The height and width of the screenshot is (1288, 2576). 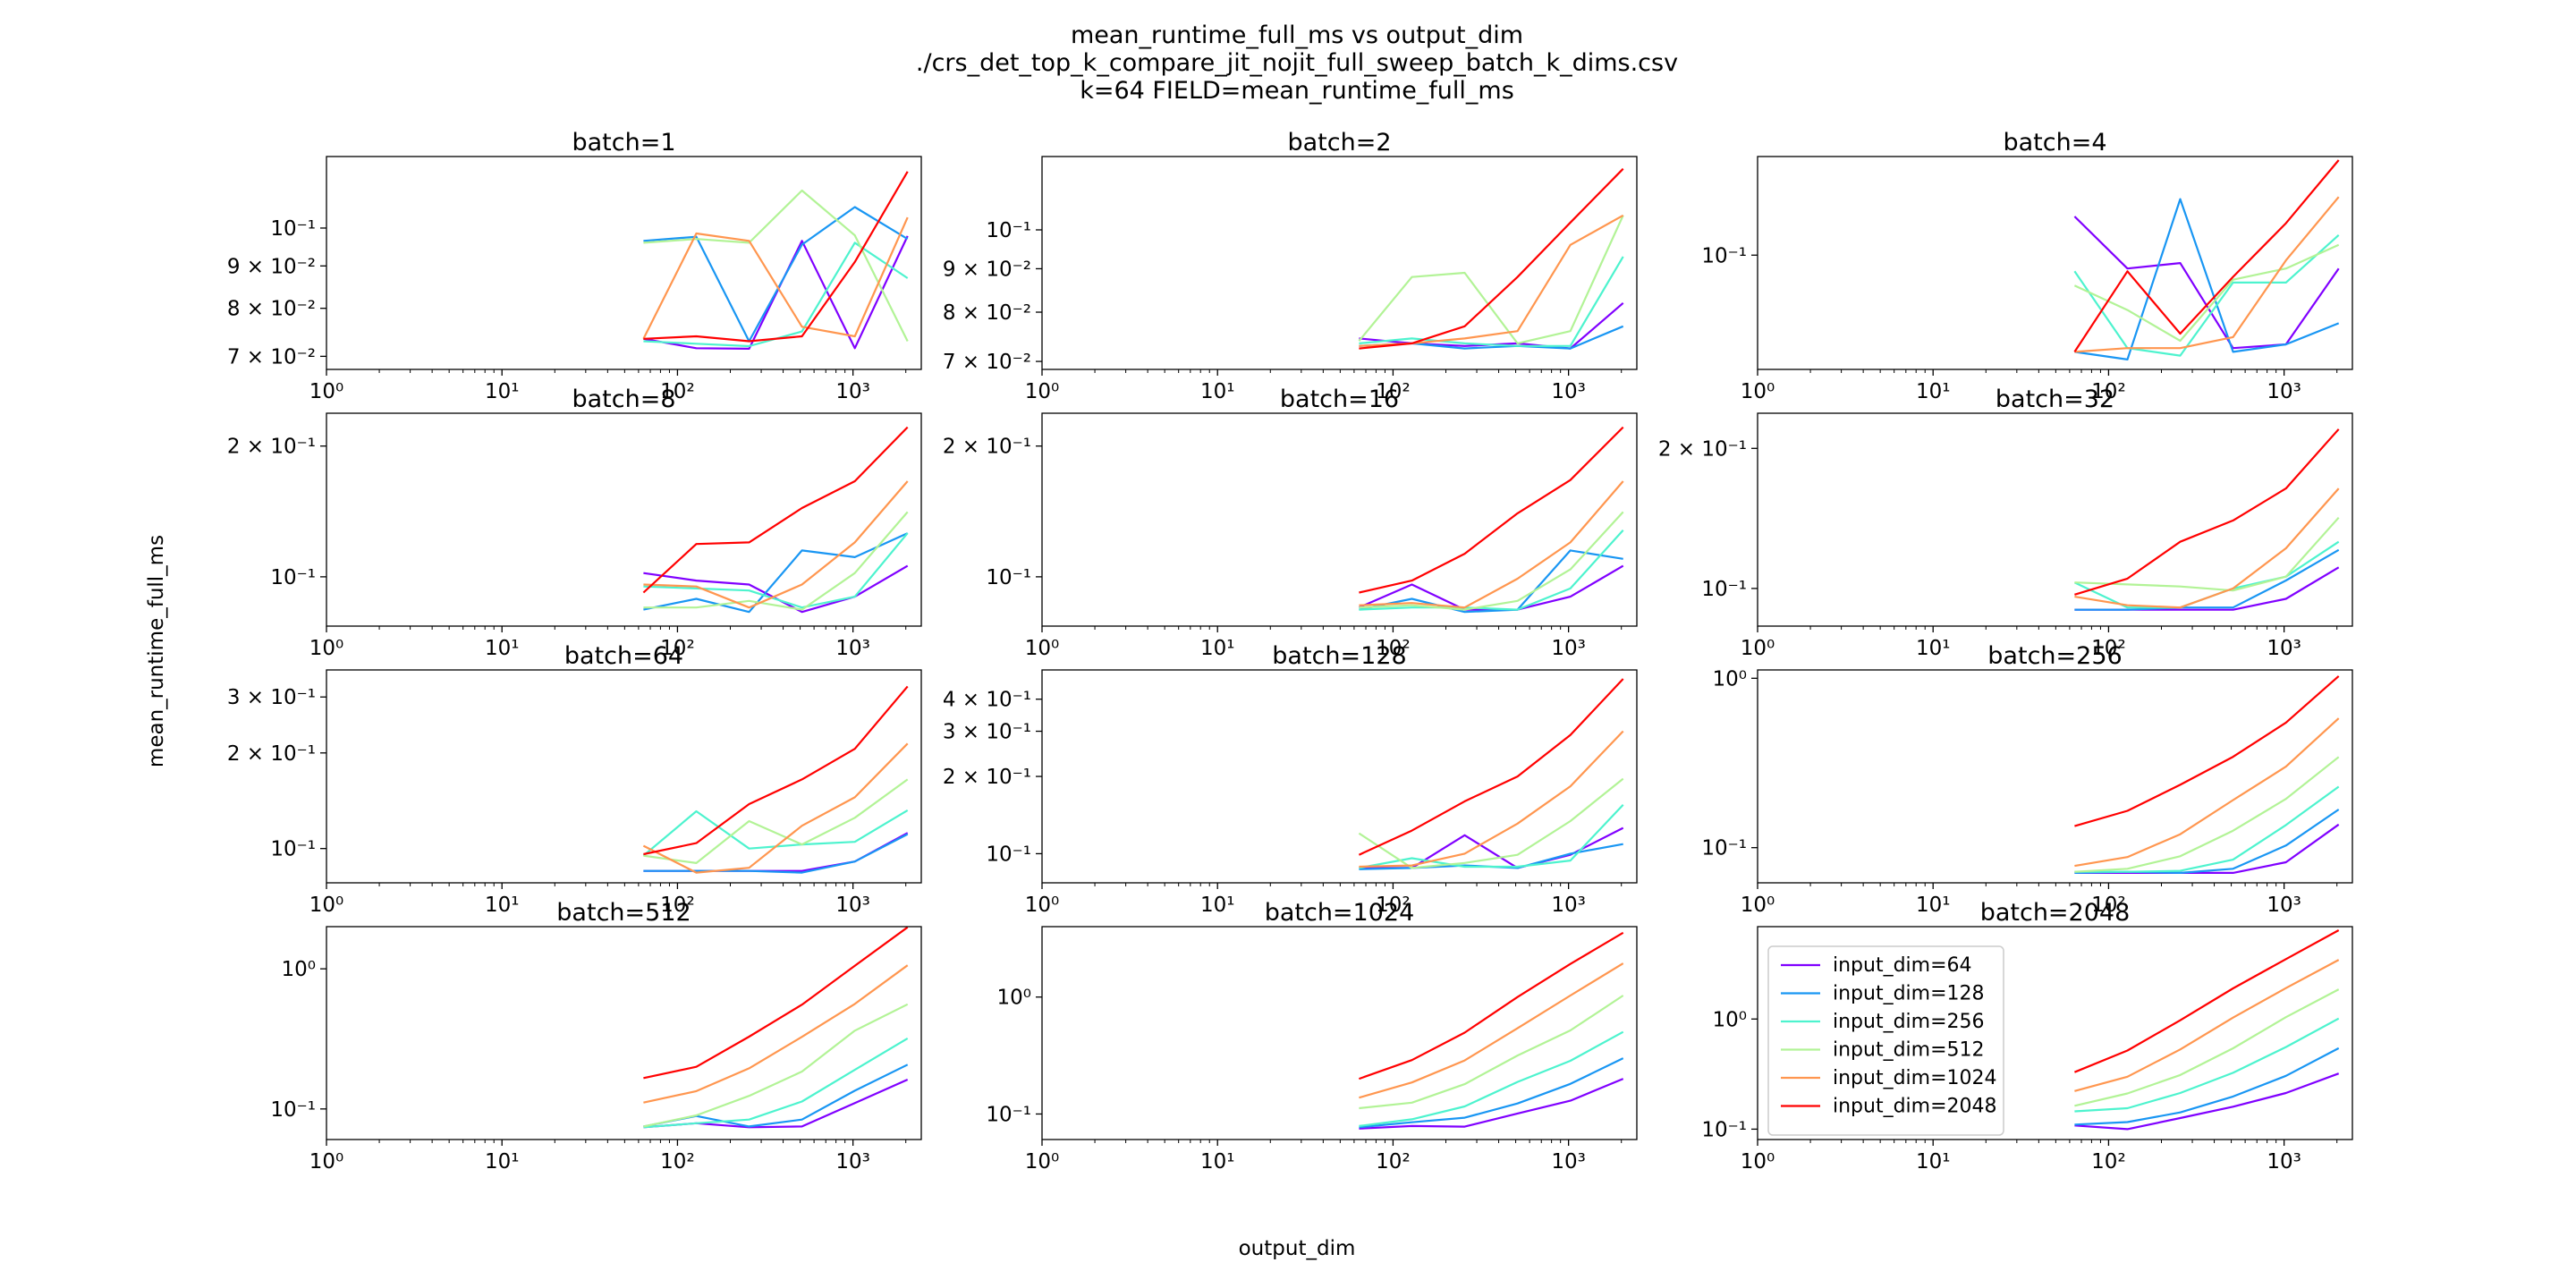 I want to click on y-tick-label: 10⁰, so click(x=299, y=969).